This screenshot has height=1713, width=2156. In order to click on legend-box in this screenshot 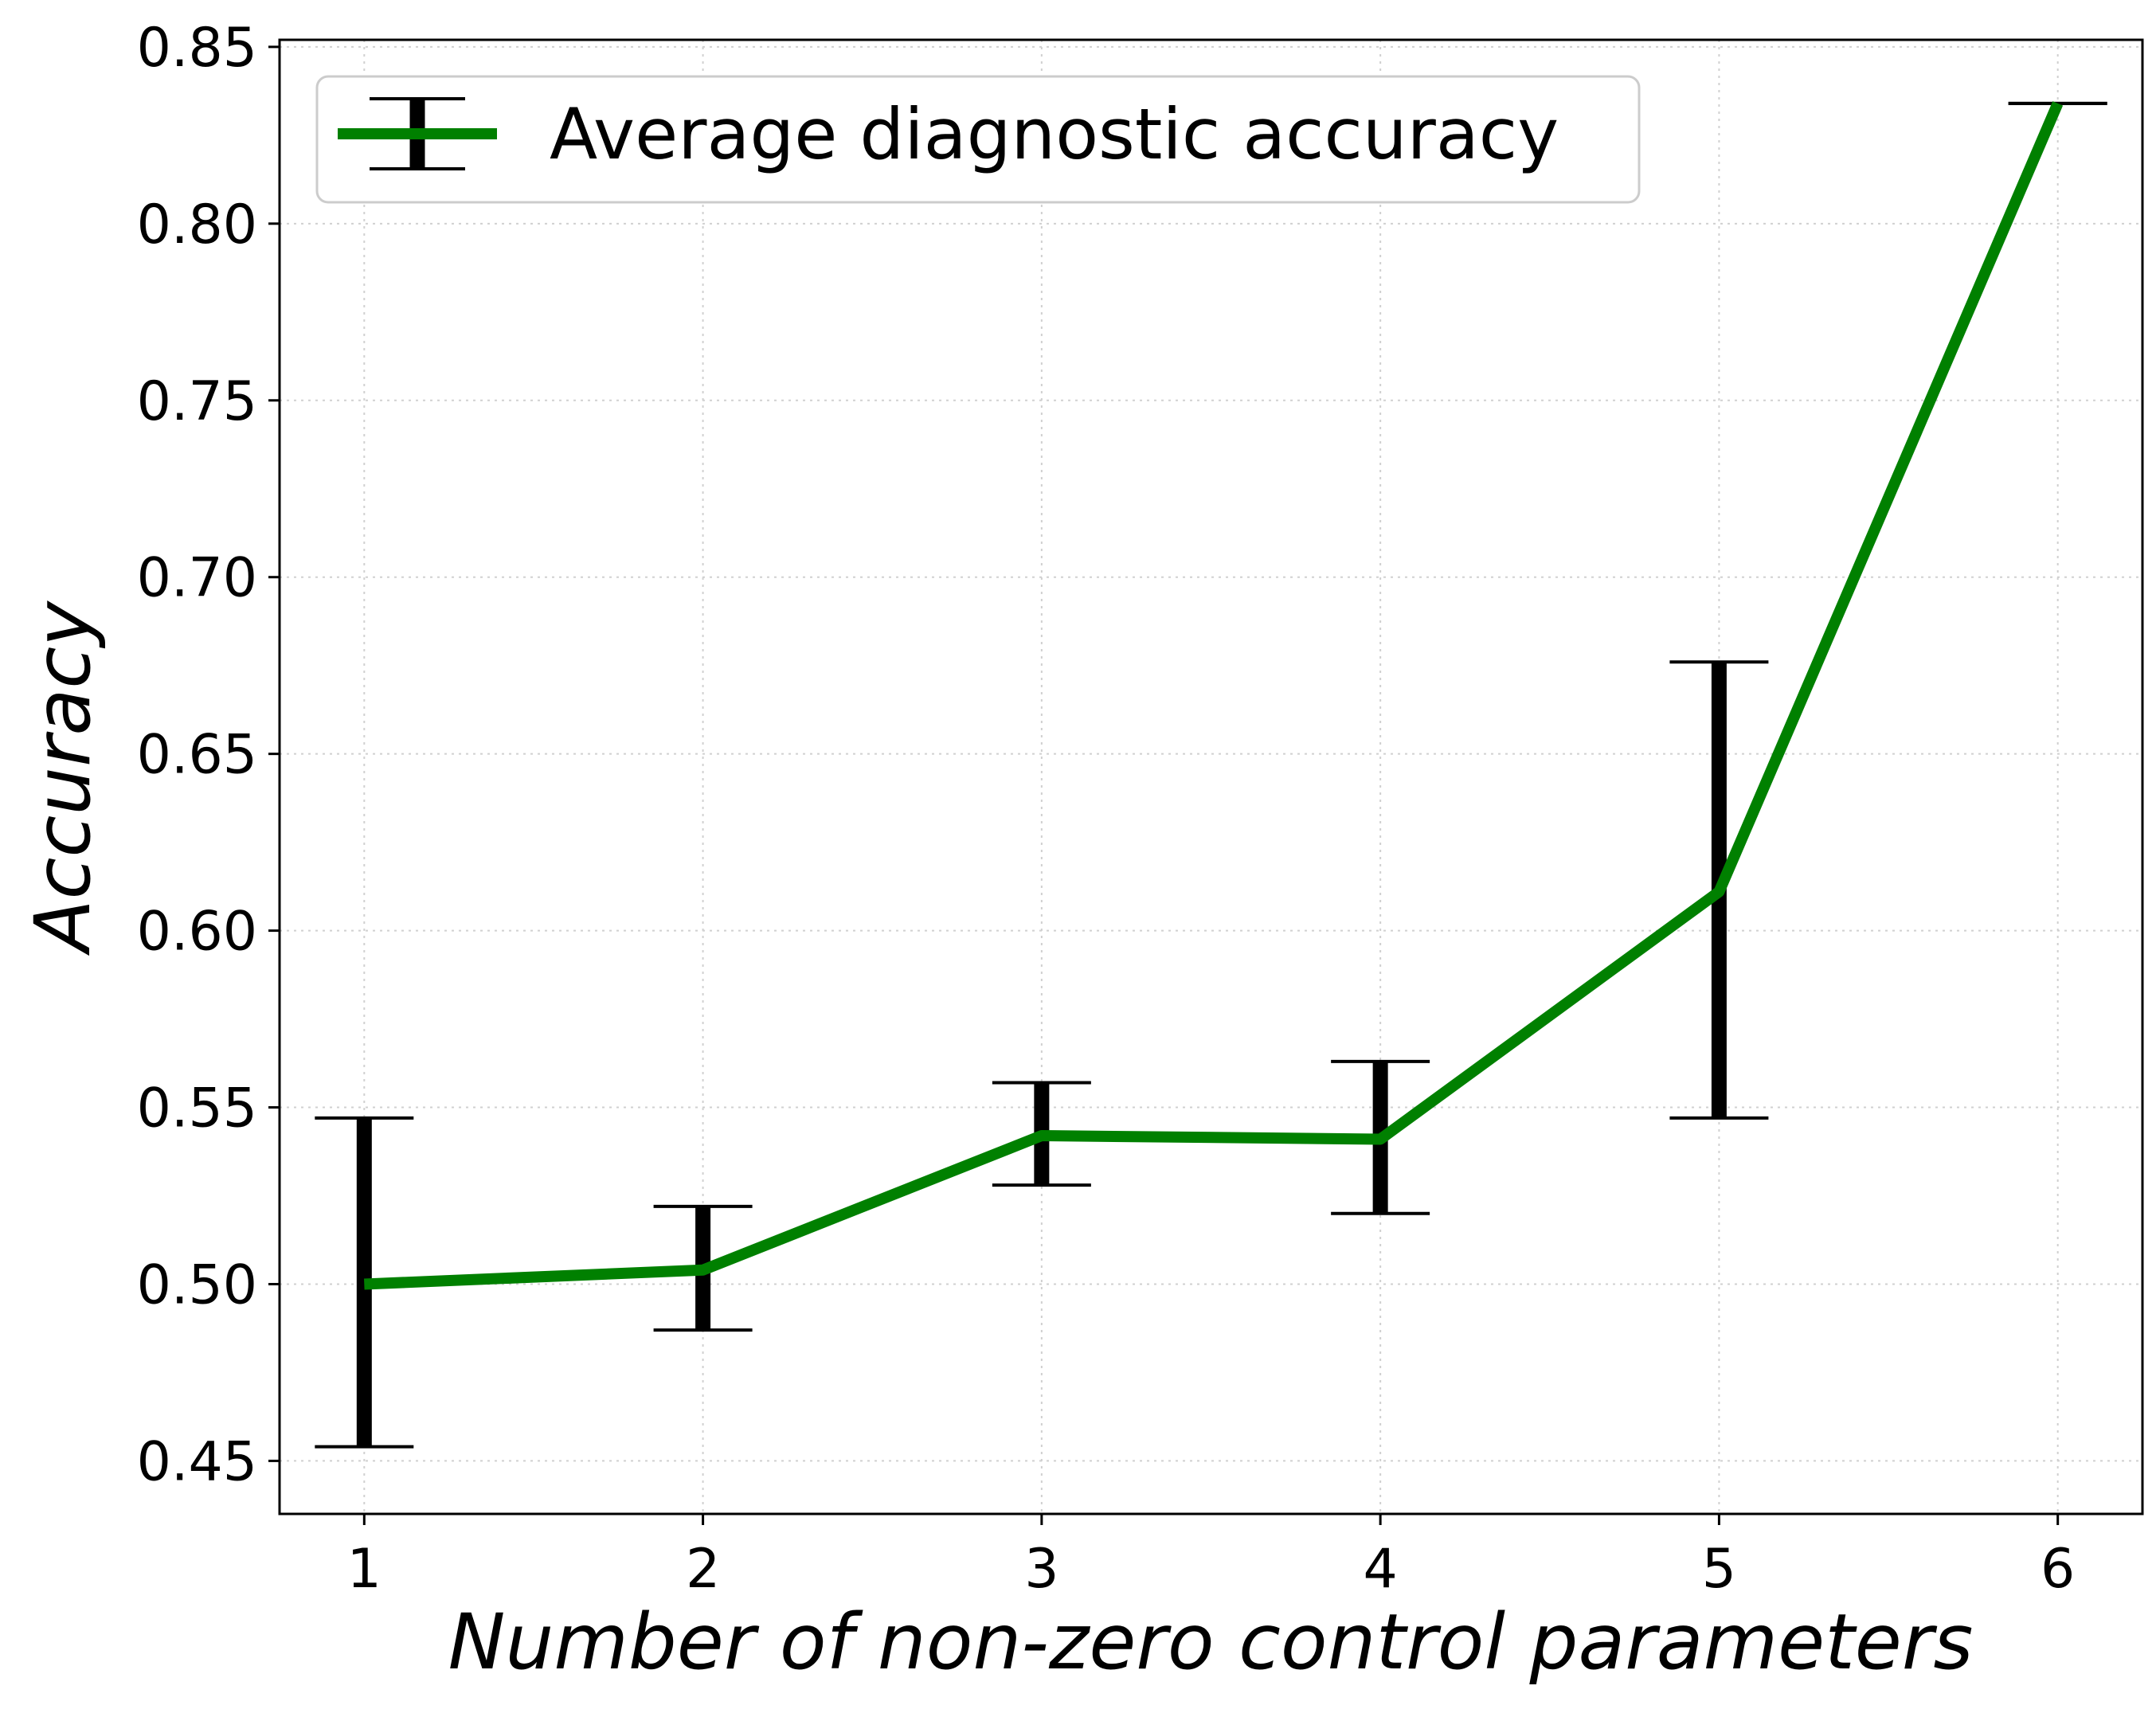, I will do `click(978, 139)`.